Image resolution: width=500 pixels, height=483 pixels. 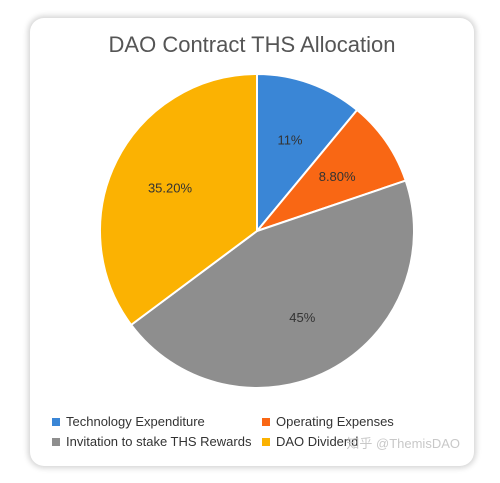 I want to click on chart-title: DAO Contract THS Allocation, so click(x=252, y=44).